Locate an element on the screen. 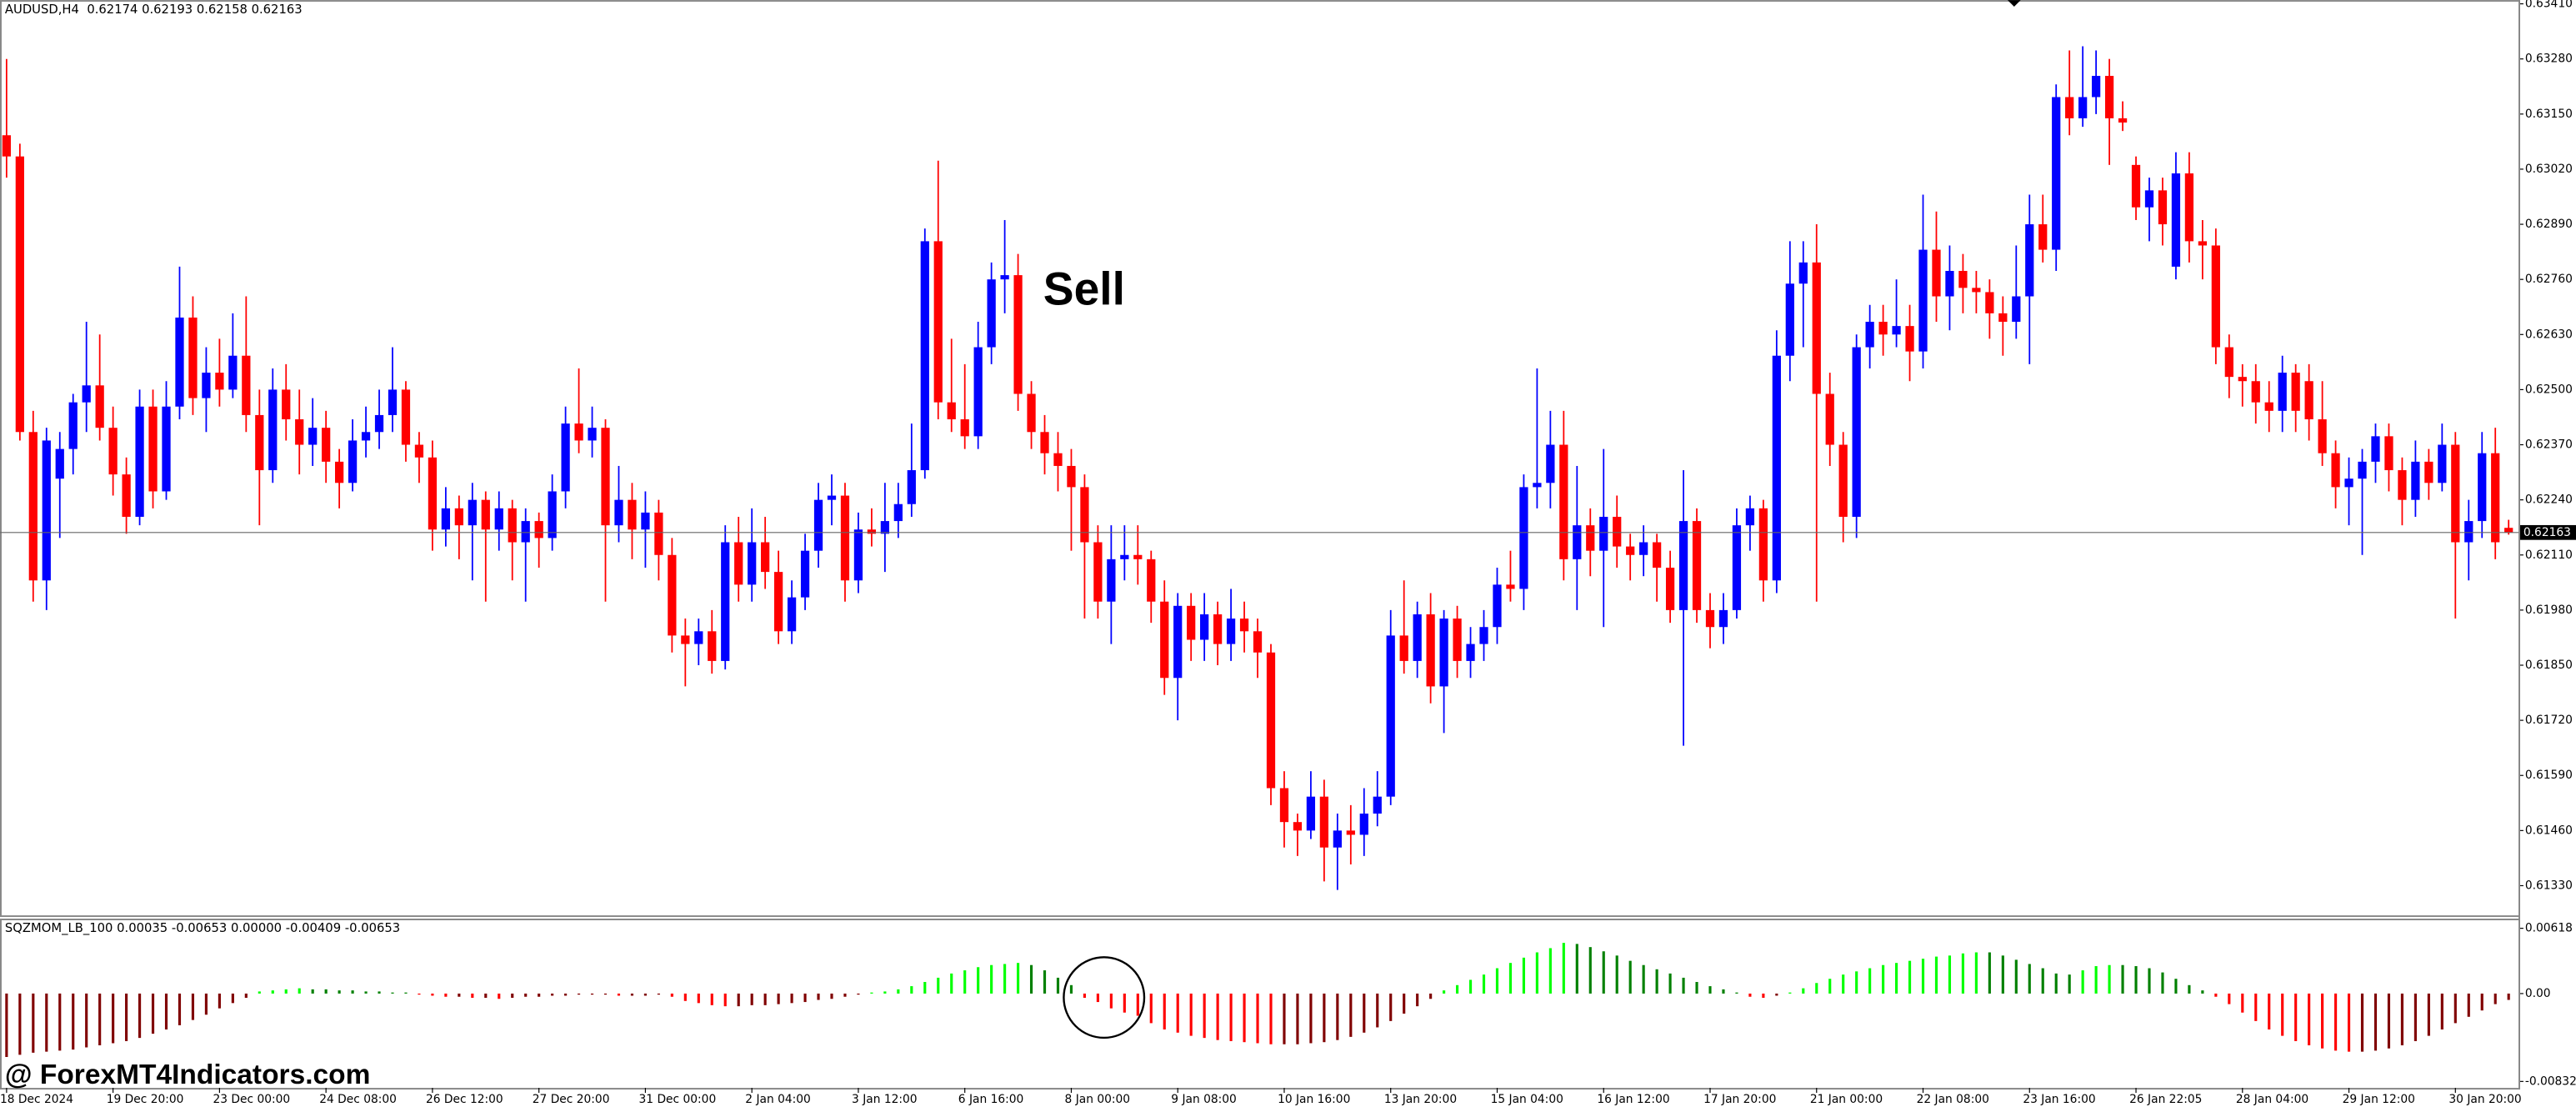 This screenshot has height=1107, width=2576. x-tick-label: 15 Jan 04:00 is located at coordinates (1527, 1099).